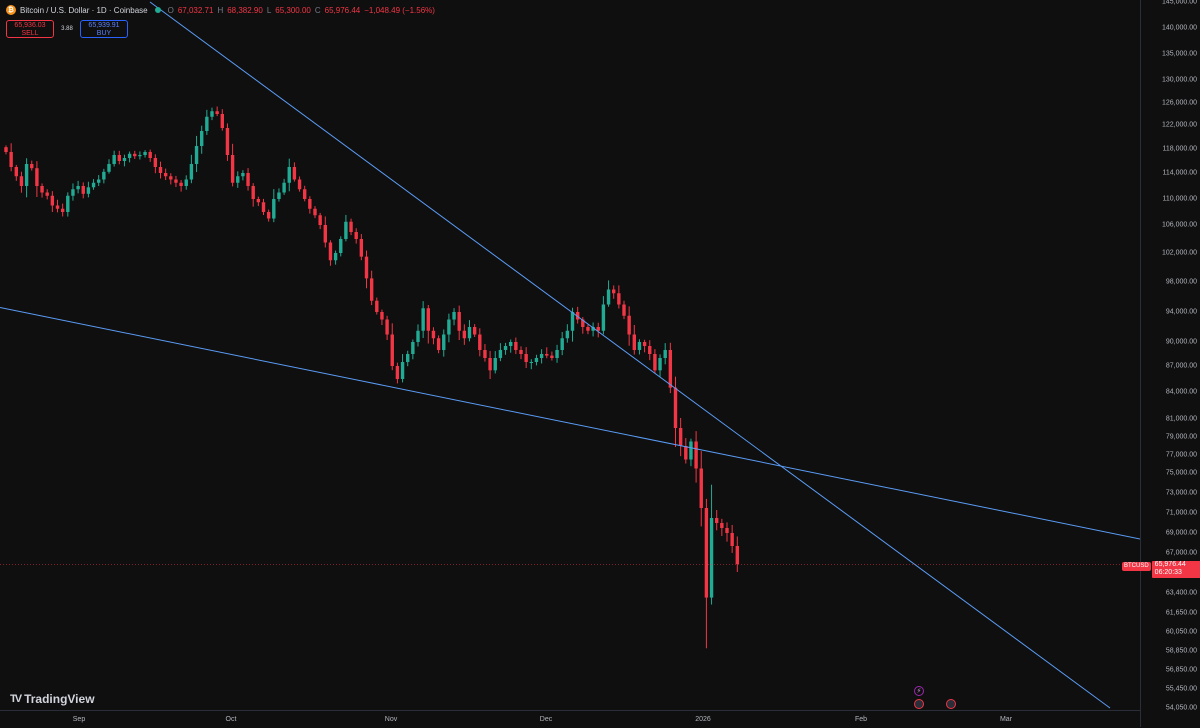  I want to click on symbol-title: Bitcoin / U.S. Dollar · 1D · Coinbase, so click(84, 10).